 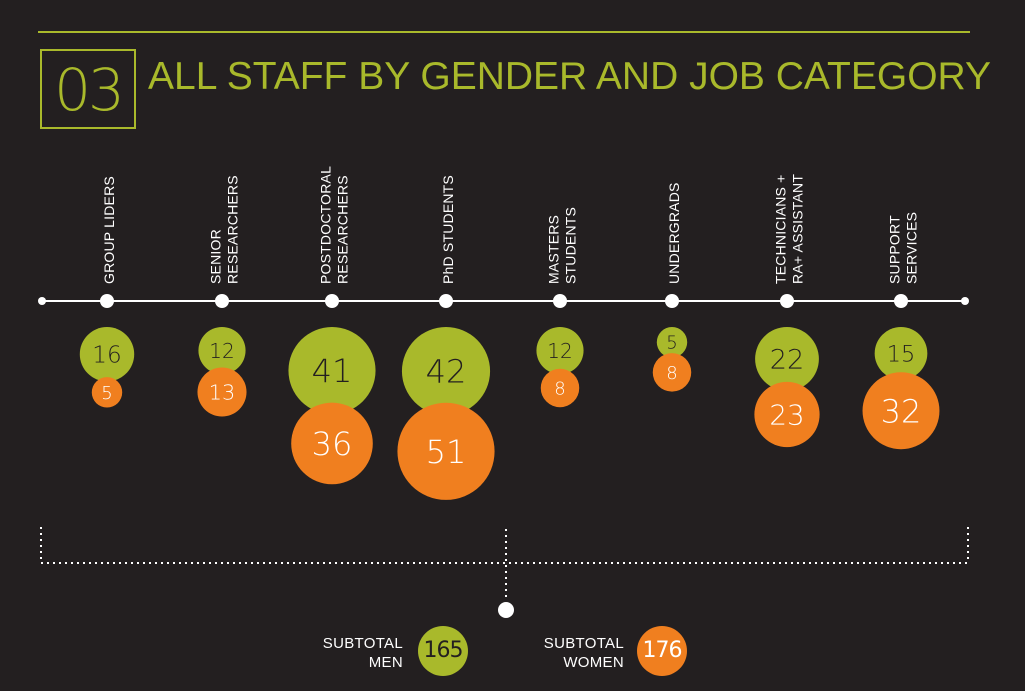 What do you see at coordinates (570, 76) in the screenshot?
I see `page-title: ALL STAFF BY GENDER AND JOB CATEGORY` at bounding box center [570, 76].